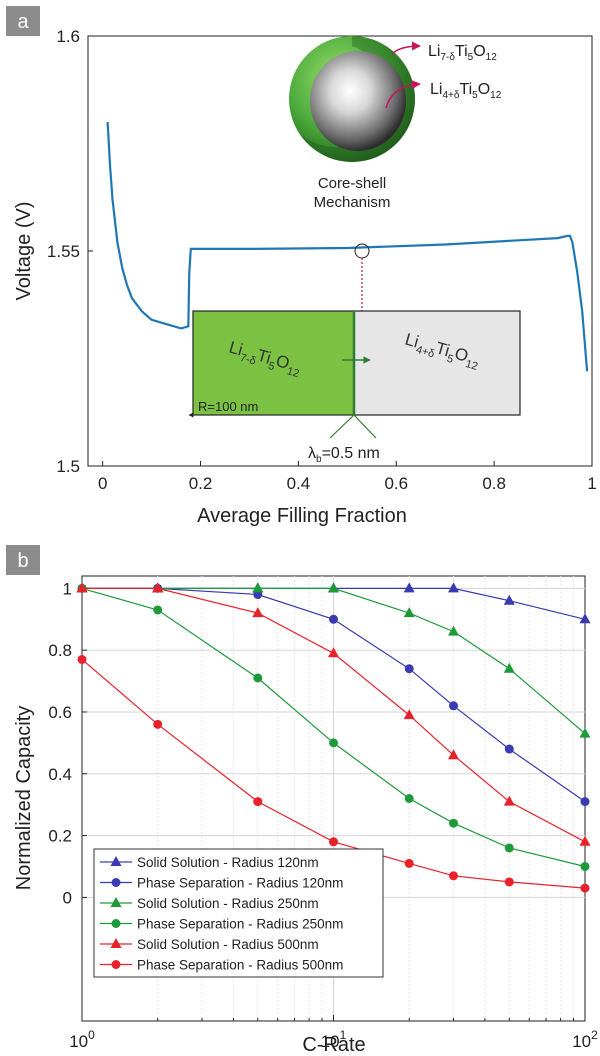 The image size is (600, 1056). I want to click on radius-label: R=100 nm, so click(228, 406).